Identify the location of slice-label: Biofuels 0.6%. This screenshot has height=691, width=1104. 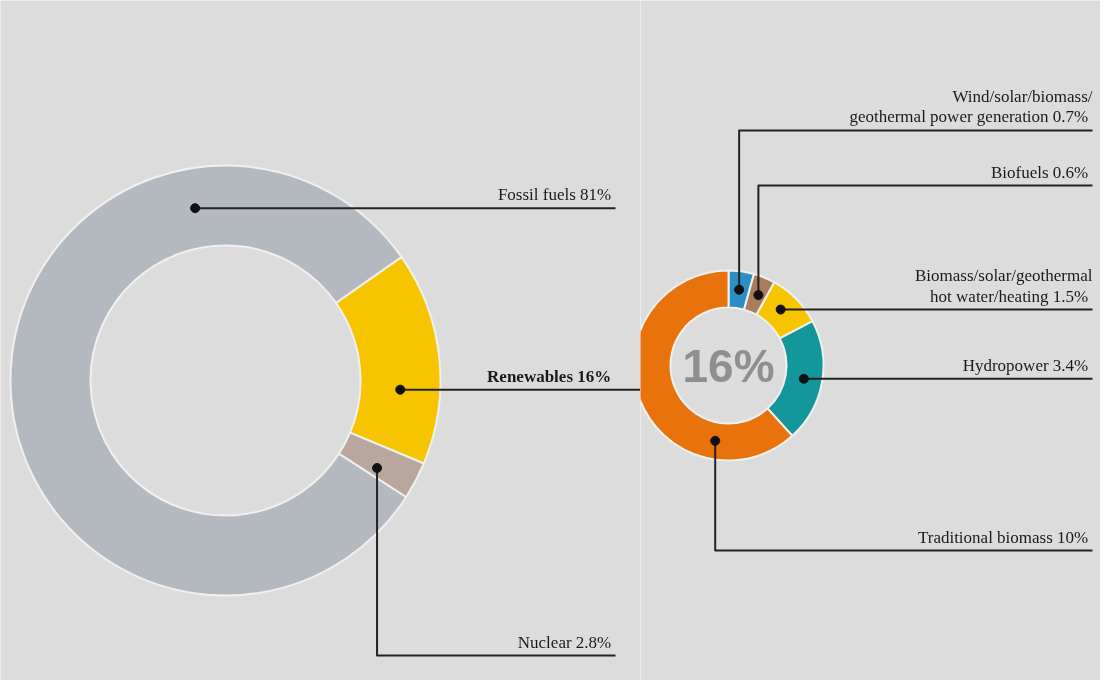
(1039, 172).